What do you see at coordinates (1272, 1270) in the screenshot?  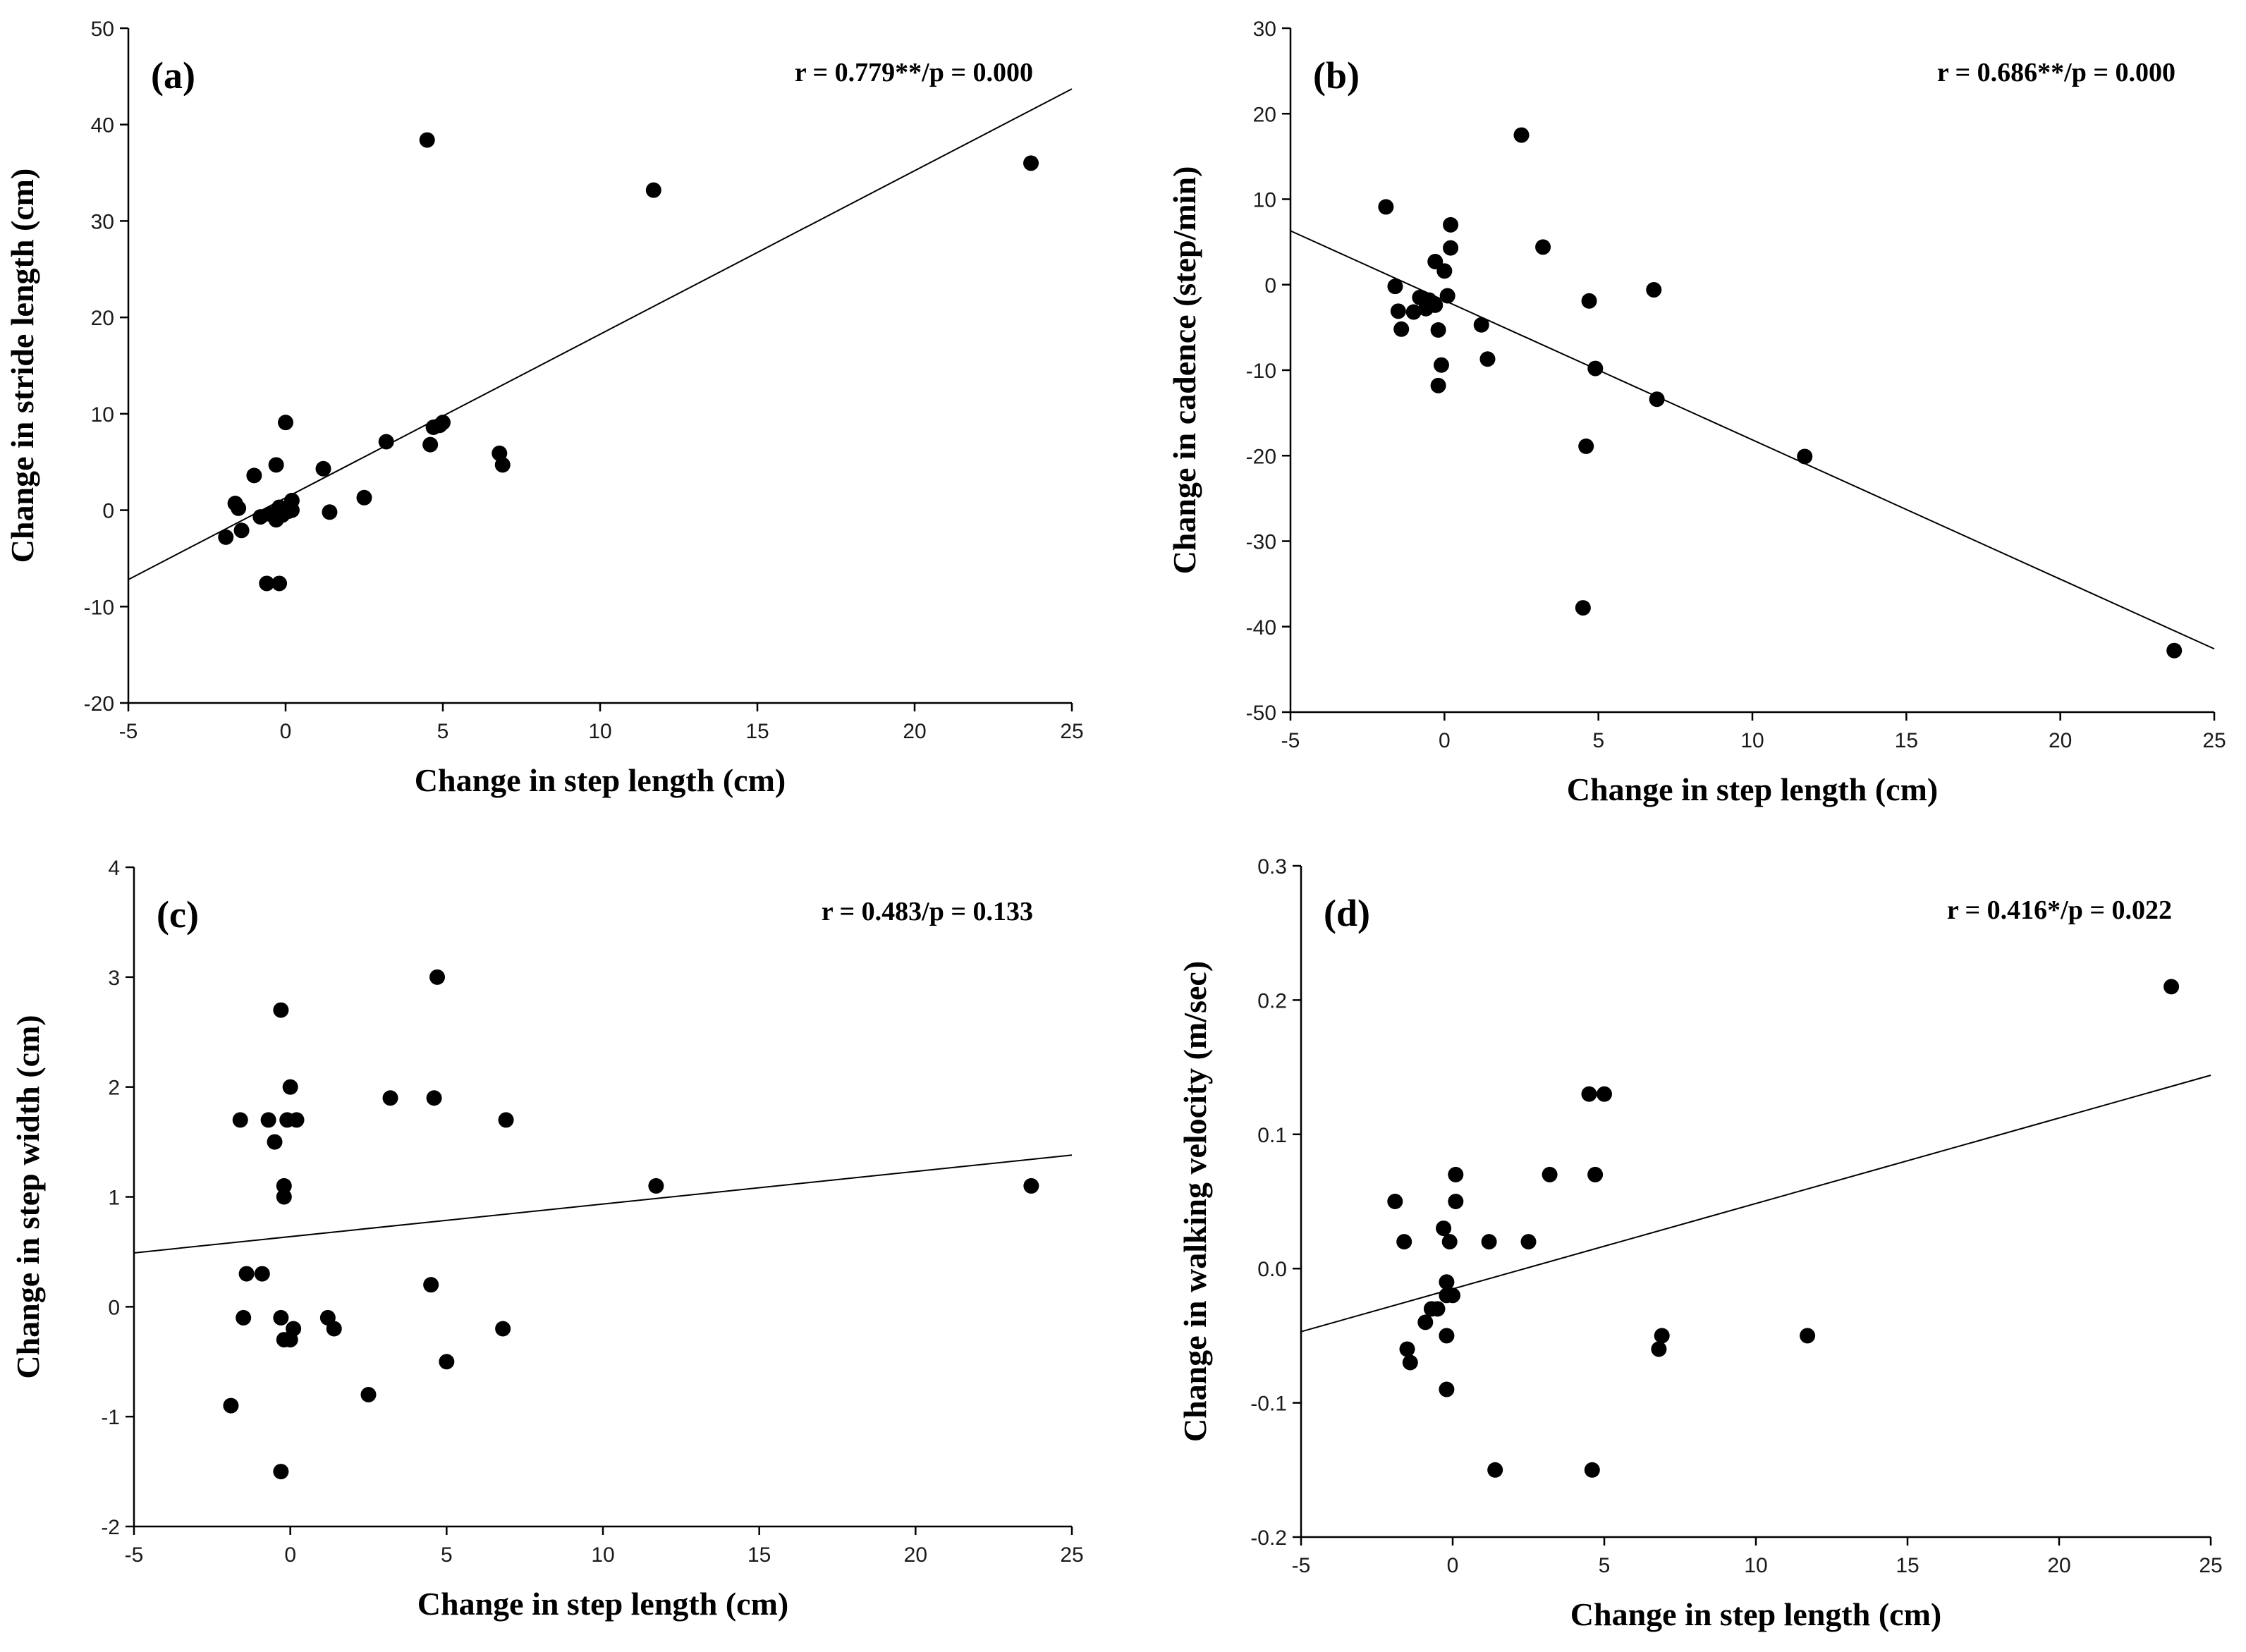 I see `y-tick-label: 0.0` at bounding box center [1272, 1270].